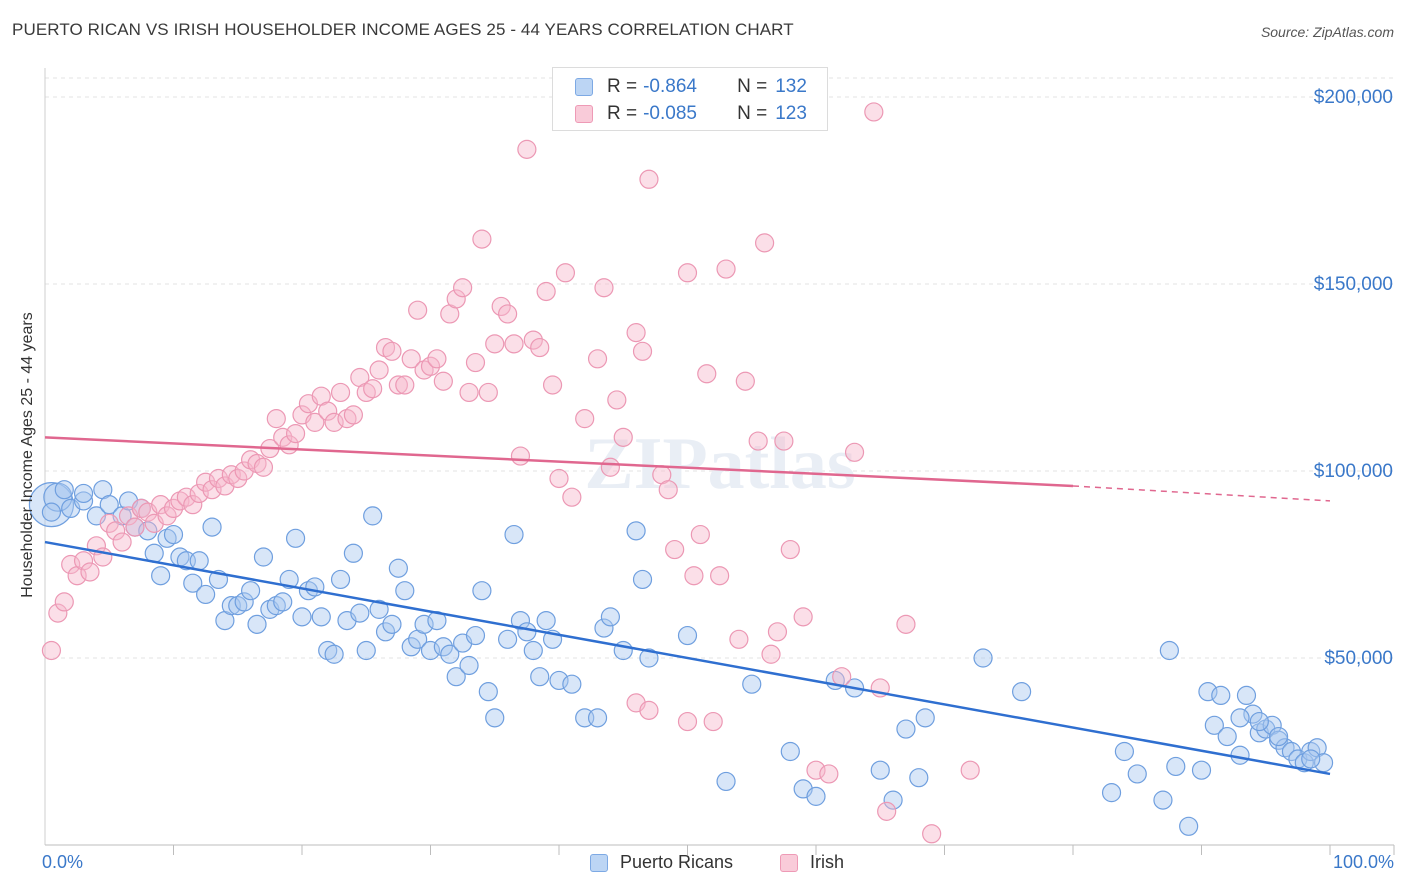 The height and width of the screenshot is (892, 1406). Describe the element at coordinates (677, 862) in the screenshot. I see `series-legend-label: Puerto Ricans` at that location.